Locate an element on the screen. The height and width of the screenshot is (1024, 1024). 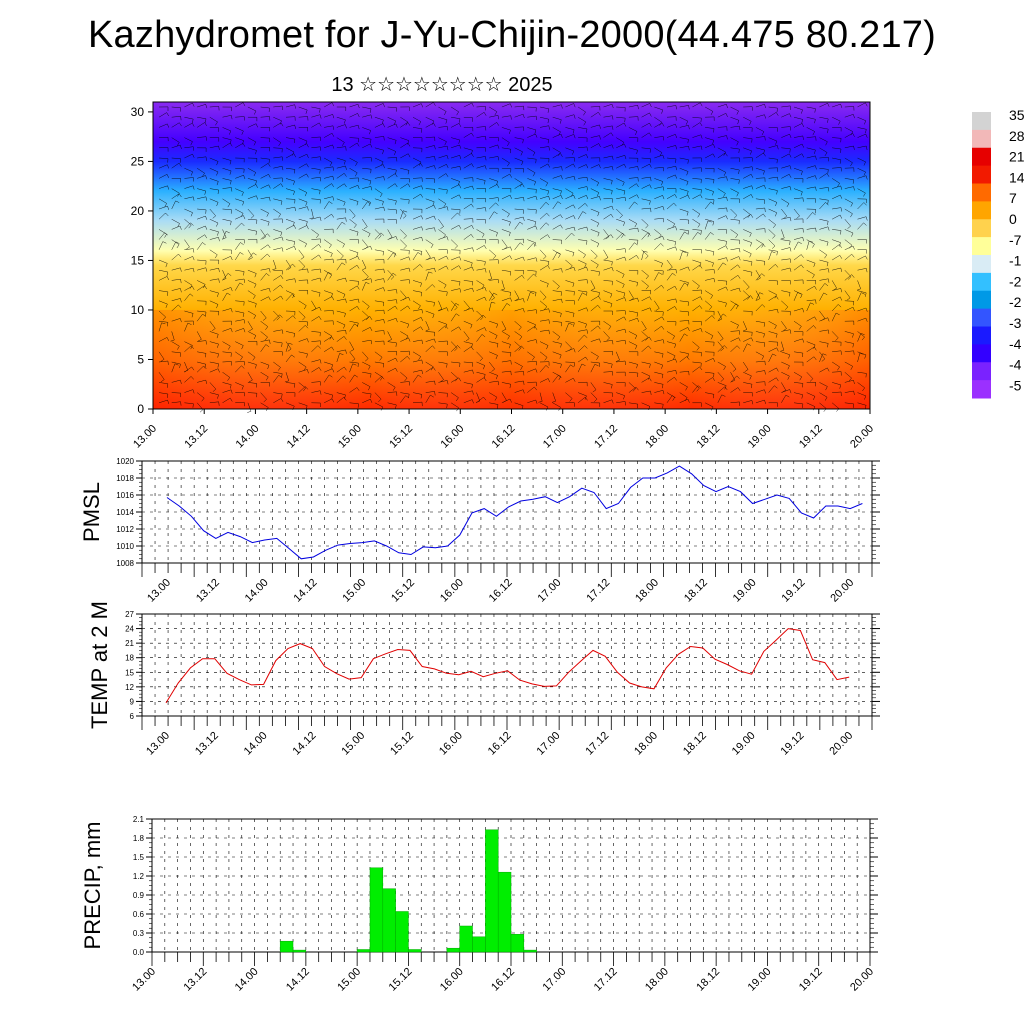
precip-xtick-label: 15.00 is located at coordinates (349, 980).